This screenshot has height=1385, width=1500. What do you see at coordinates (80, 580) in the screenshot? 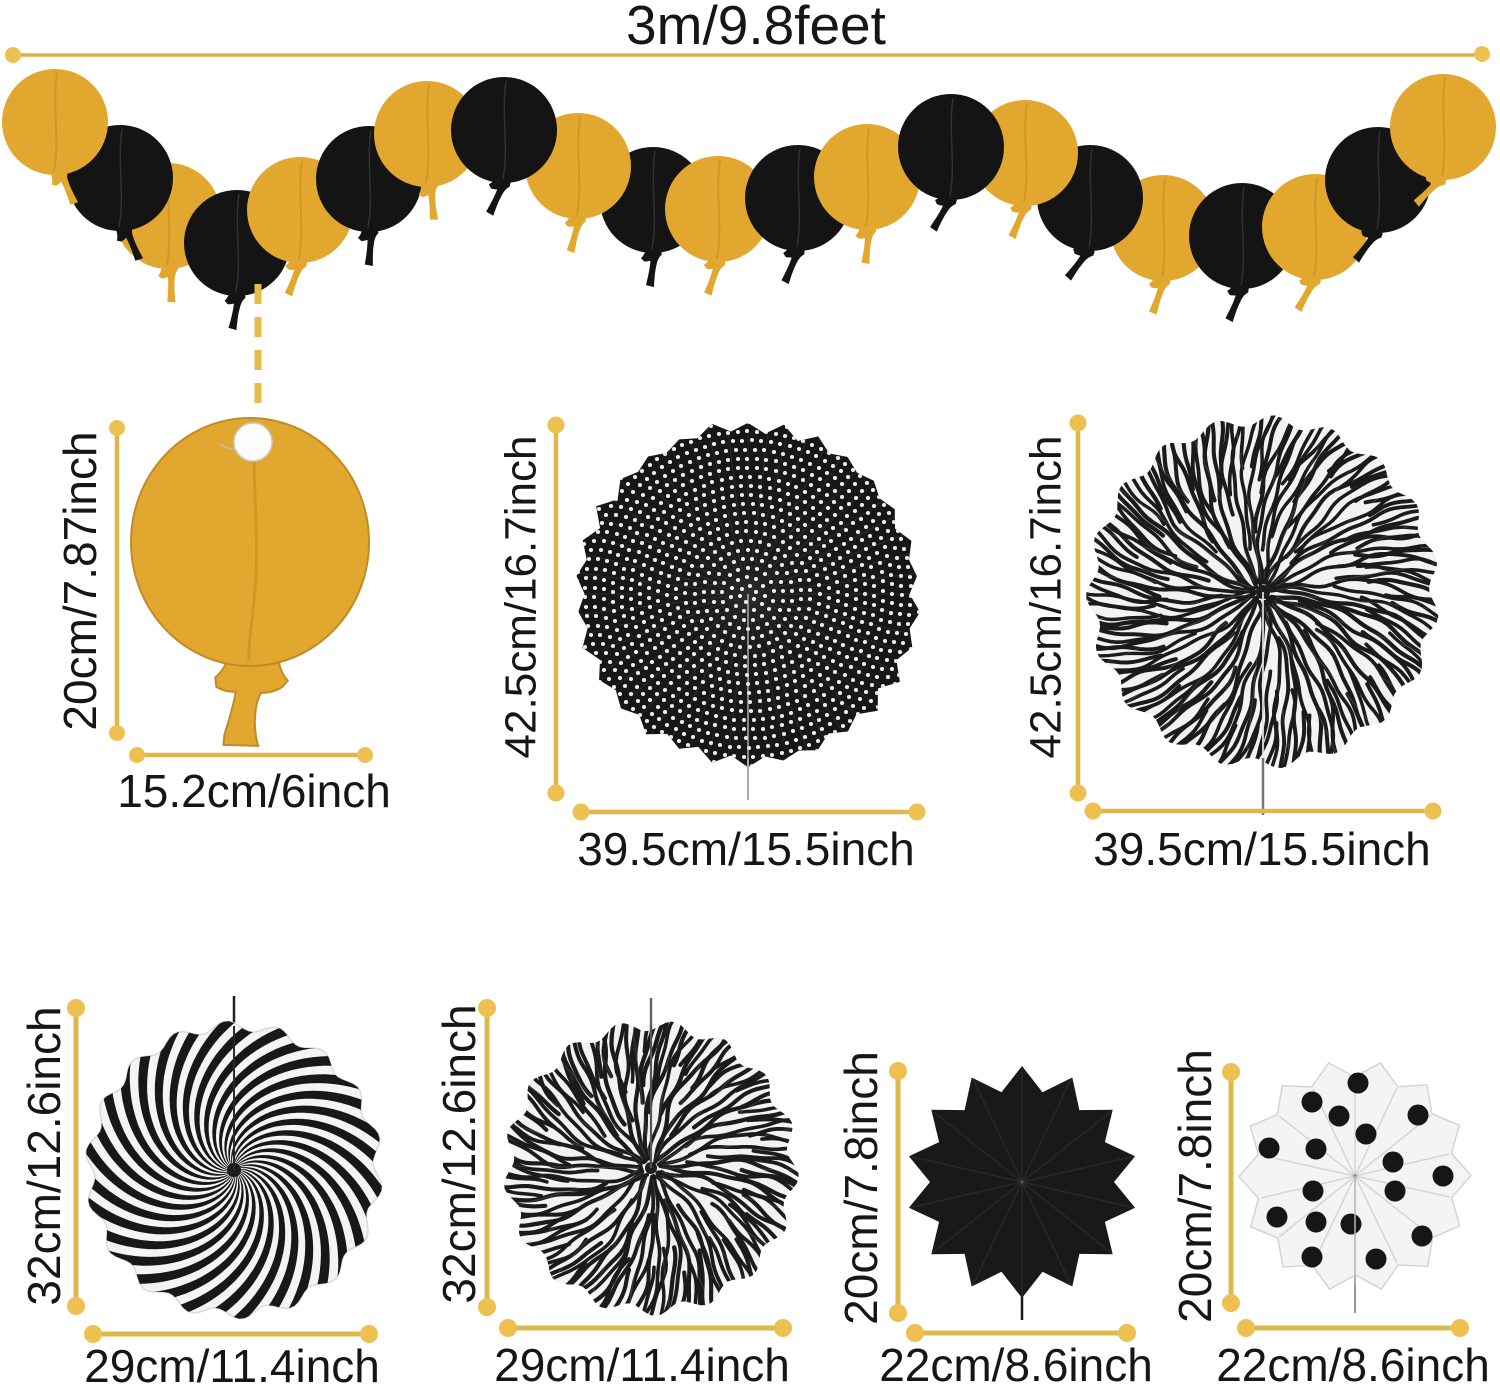
I see `svg-text: 20cm/7.87inch` at bounding box center [80, 580].